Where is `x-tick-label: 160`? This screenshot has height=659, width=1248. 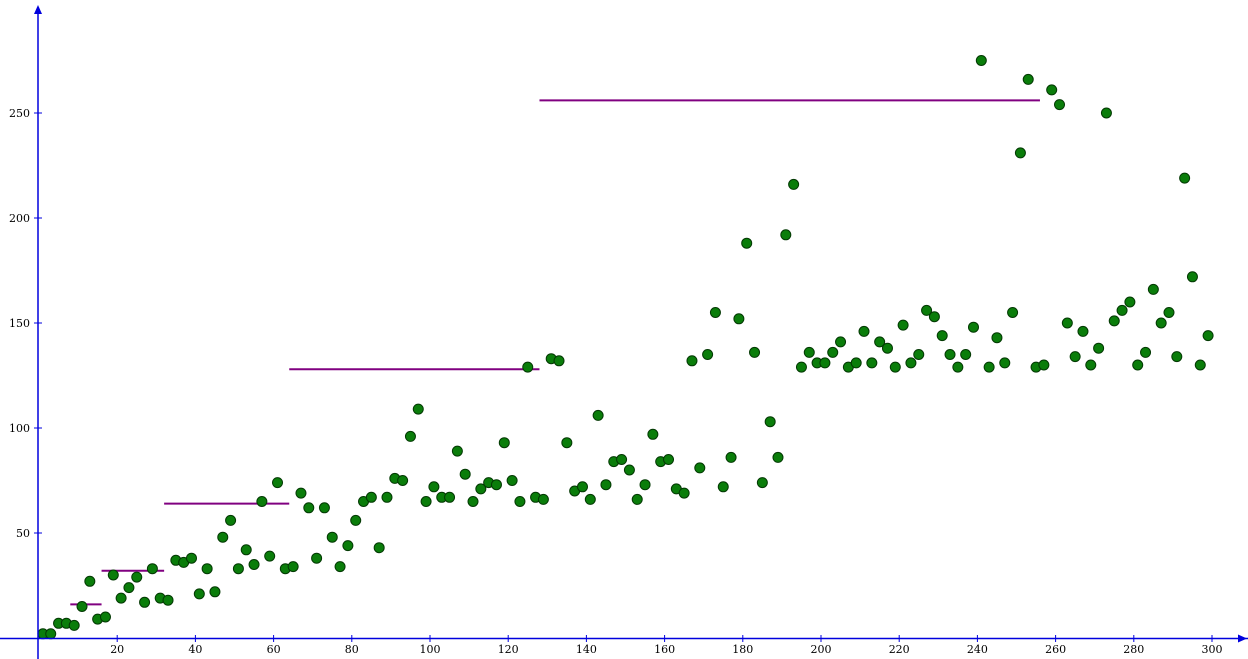 x-tick-label: 160 is located at coordinates (664, 649).